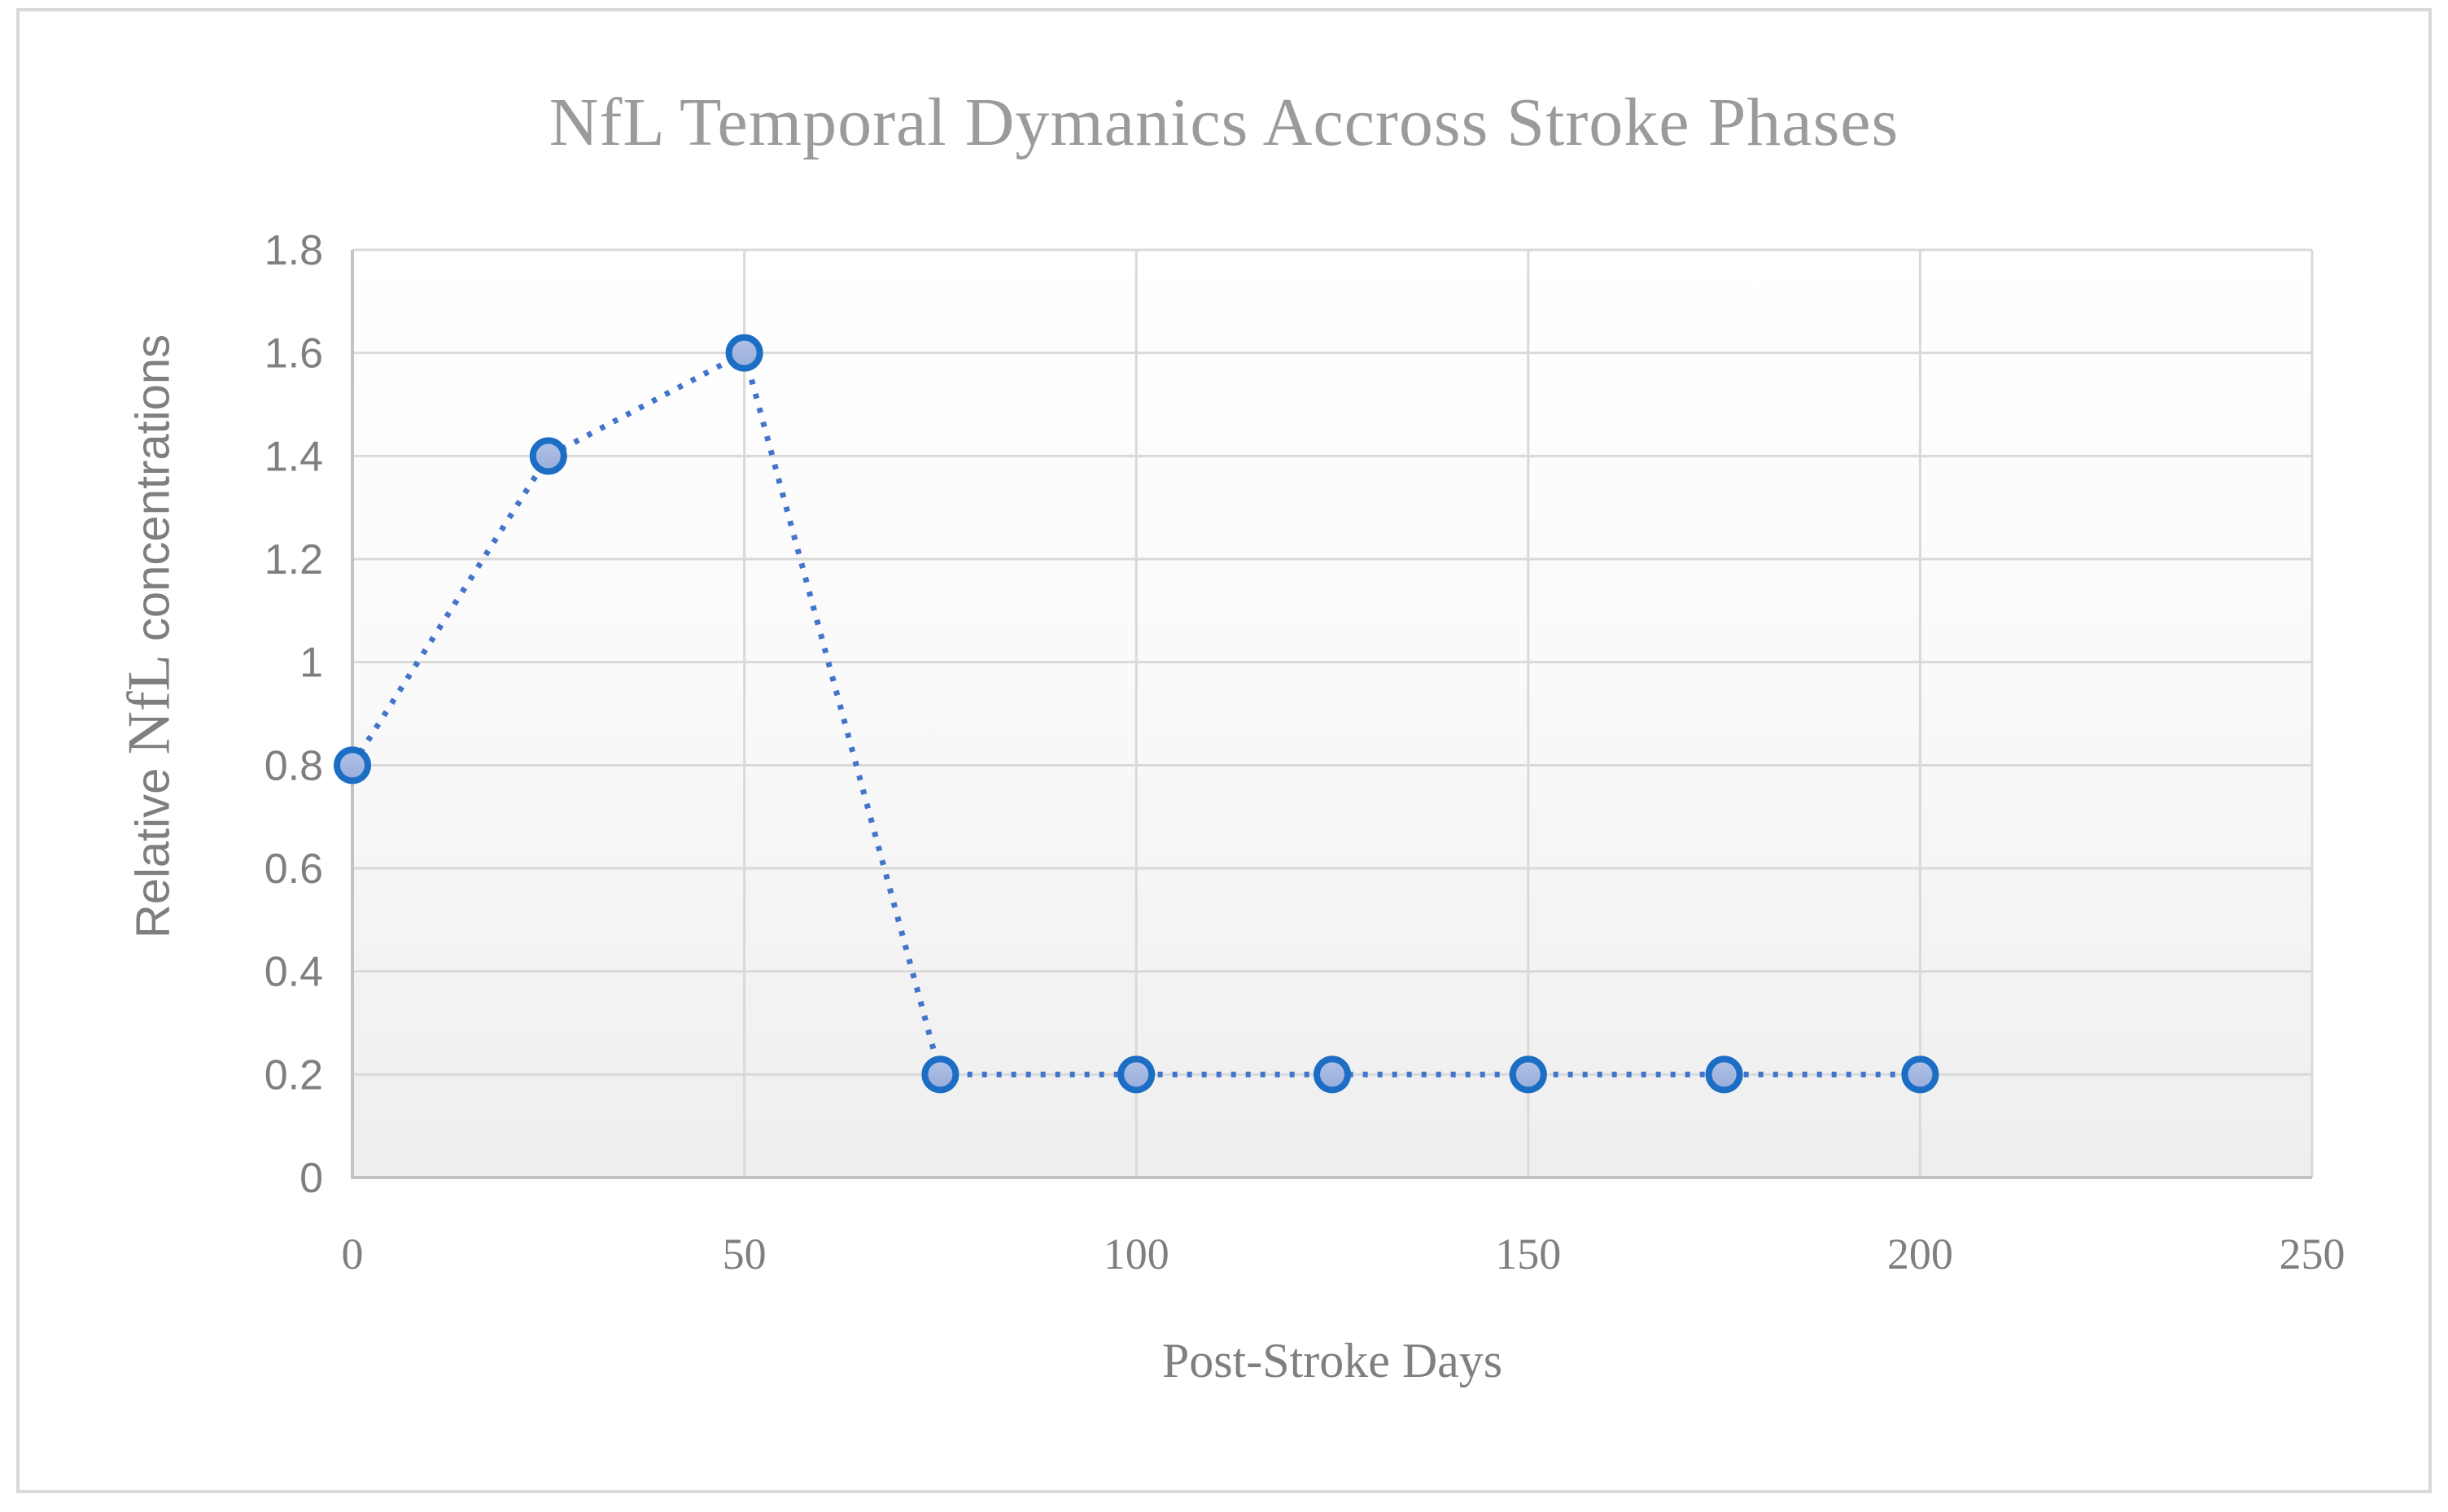  I want to click on y-tick-label: 0, so click(311, 1178).